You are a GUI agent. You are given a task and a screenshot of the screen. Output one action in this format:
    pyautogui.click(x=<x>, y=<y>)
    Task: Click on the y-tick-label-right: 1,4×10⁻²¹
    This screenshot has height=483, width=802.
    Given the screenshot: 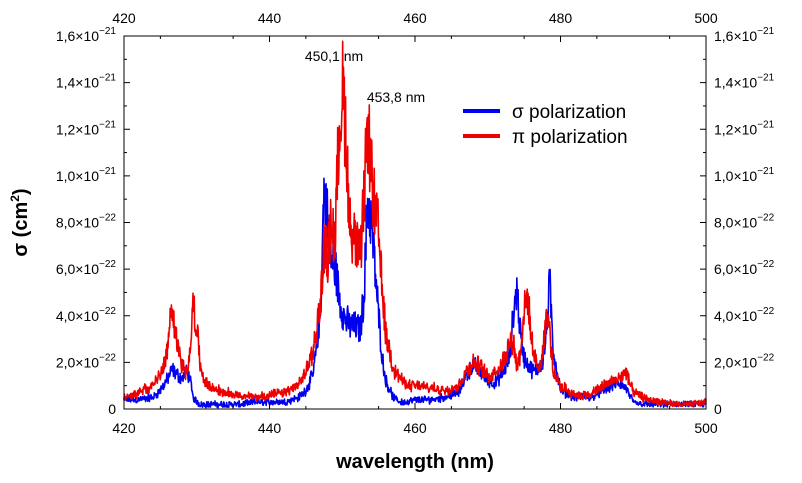 What is the action you would take?
    pyautogui.click(x=744, y=82)
    